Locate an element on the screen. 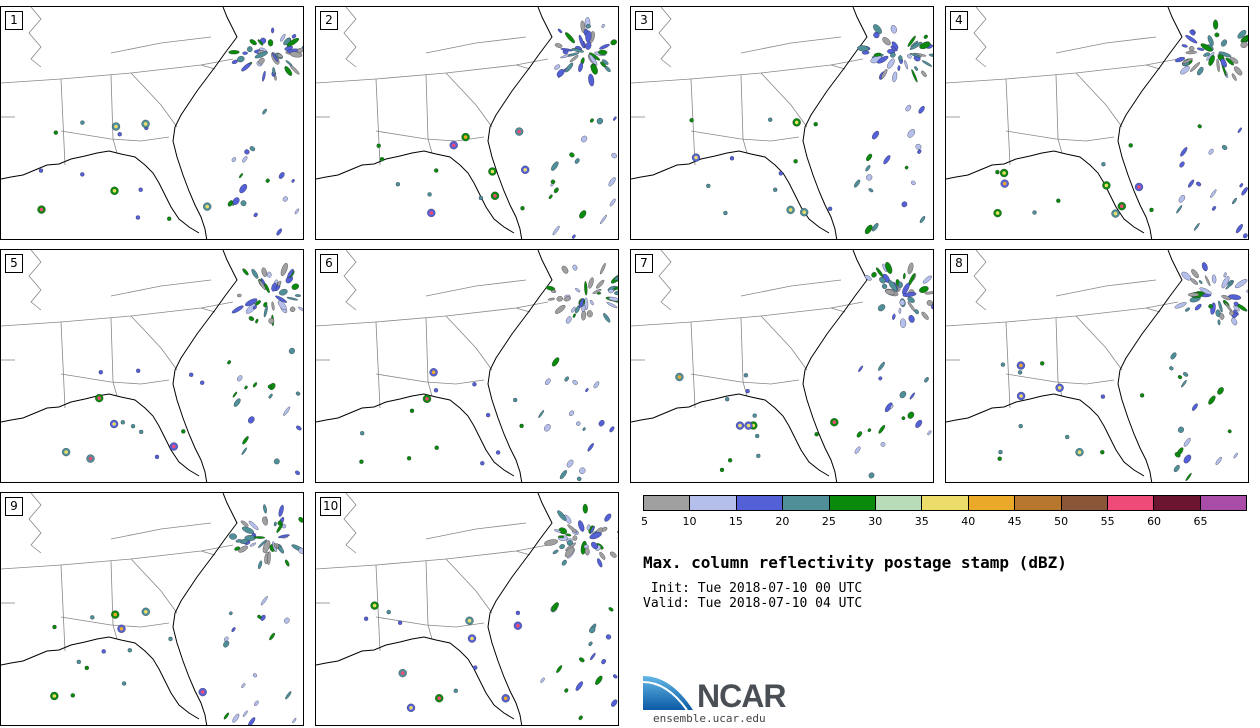 The width and height of the screenshot is (1260, 728). init-time: Init: Tue 2018-07-10 00 UTC is located at coordinates (753, 588).